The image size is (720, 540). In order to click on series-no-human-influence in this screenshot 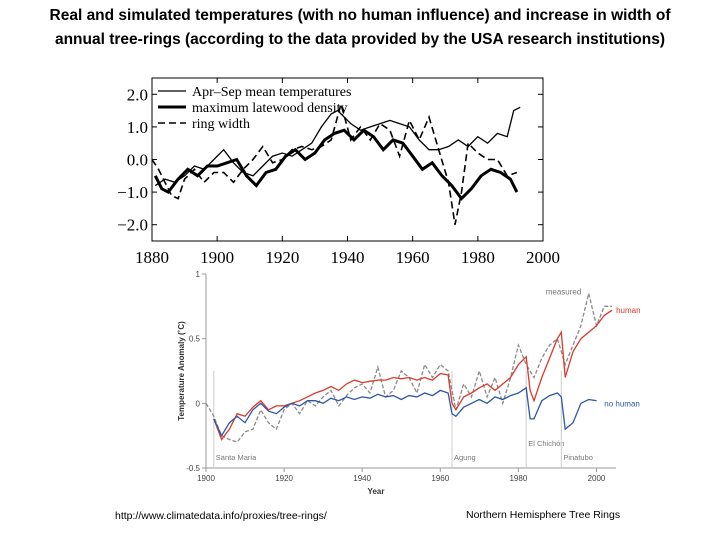, I will do `click(405, 412)`.